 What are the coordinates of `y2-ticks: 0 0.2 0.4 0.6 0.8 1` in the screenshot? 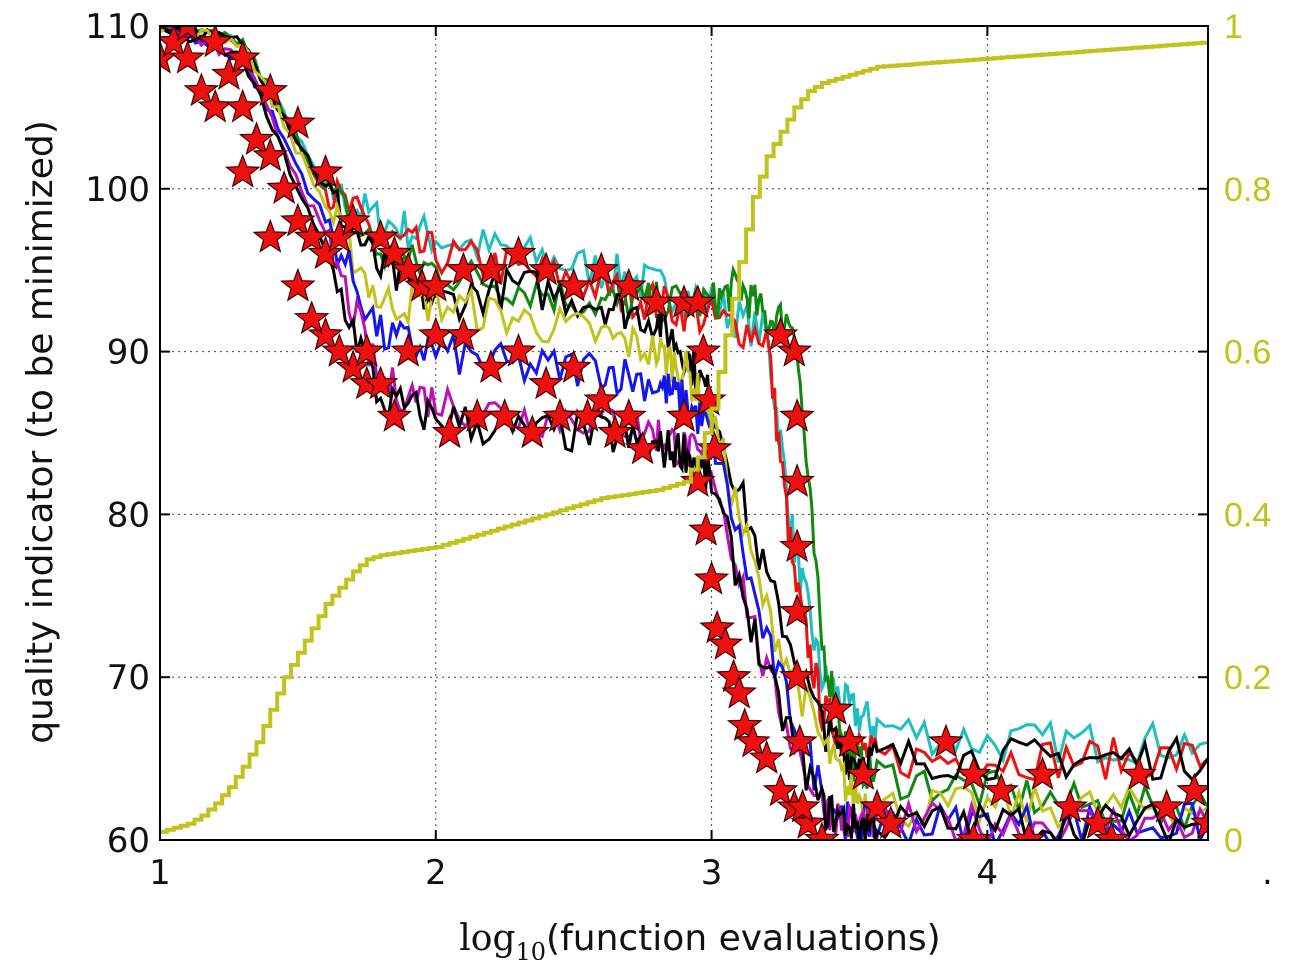 It's located at (1234, 434).